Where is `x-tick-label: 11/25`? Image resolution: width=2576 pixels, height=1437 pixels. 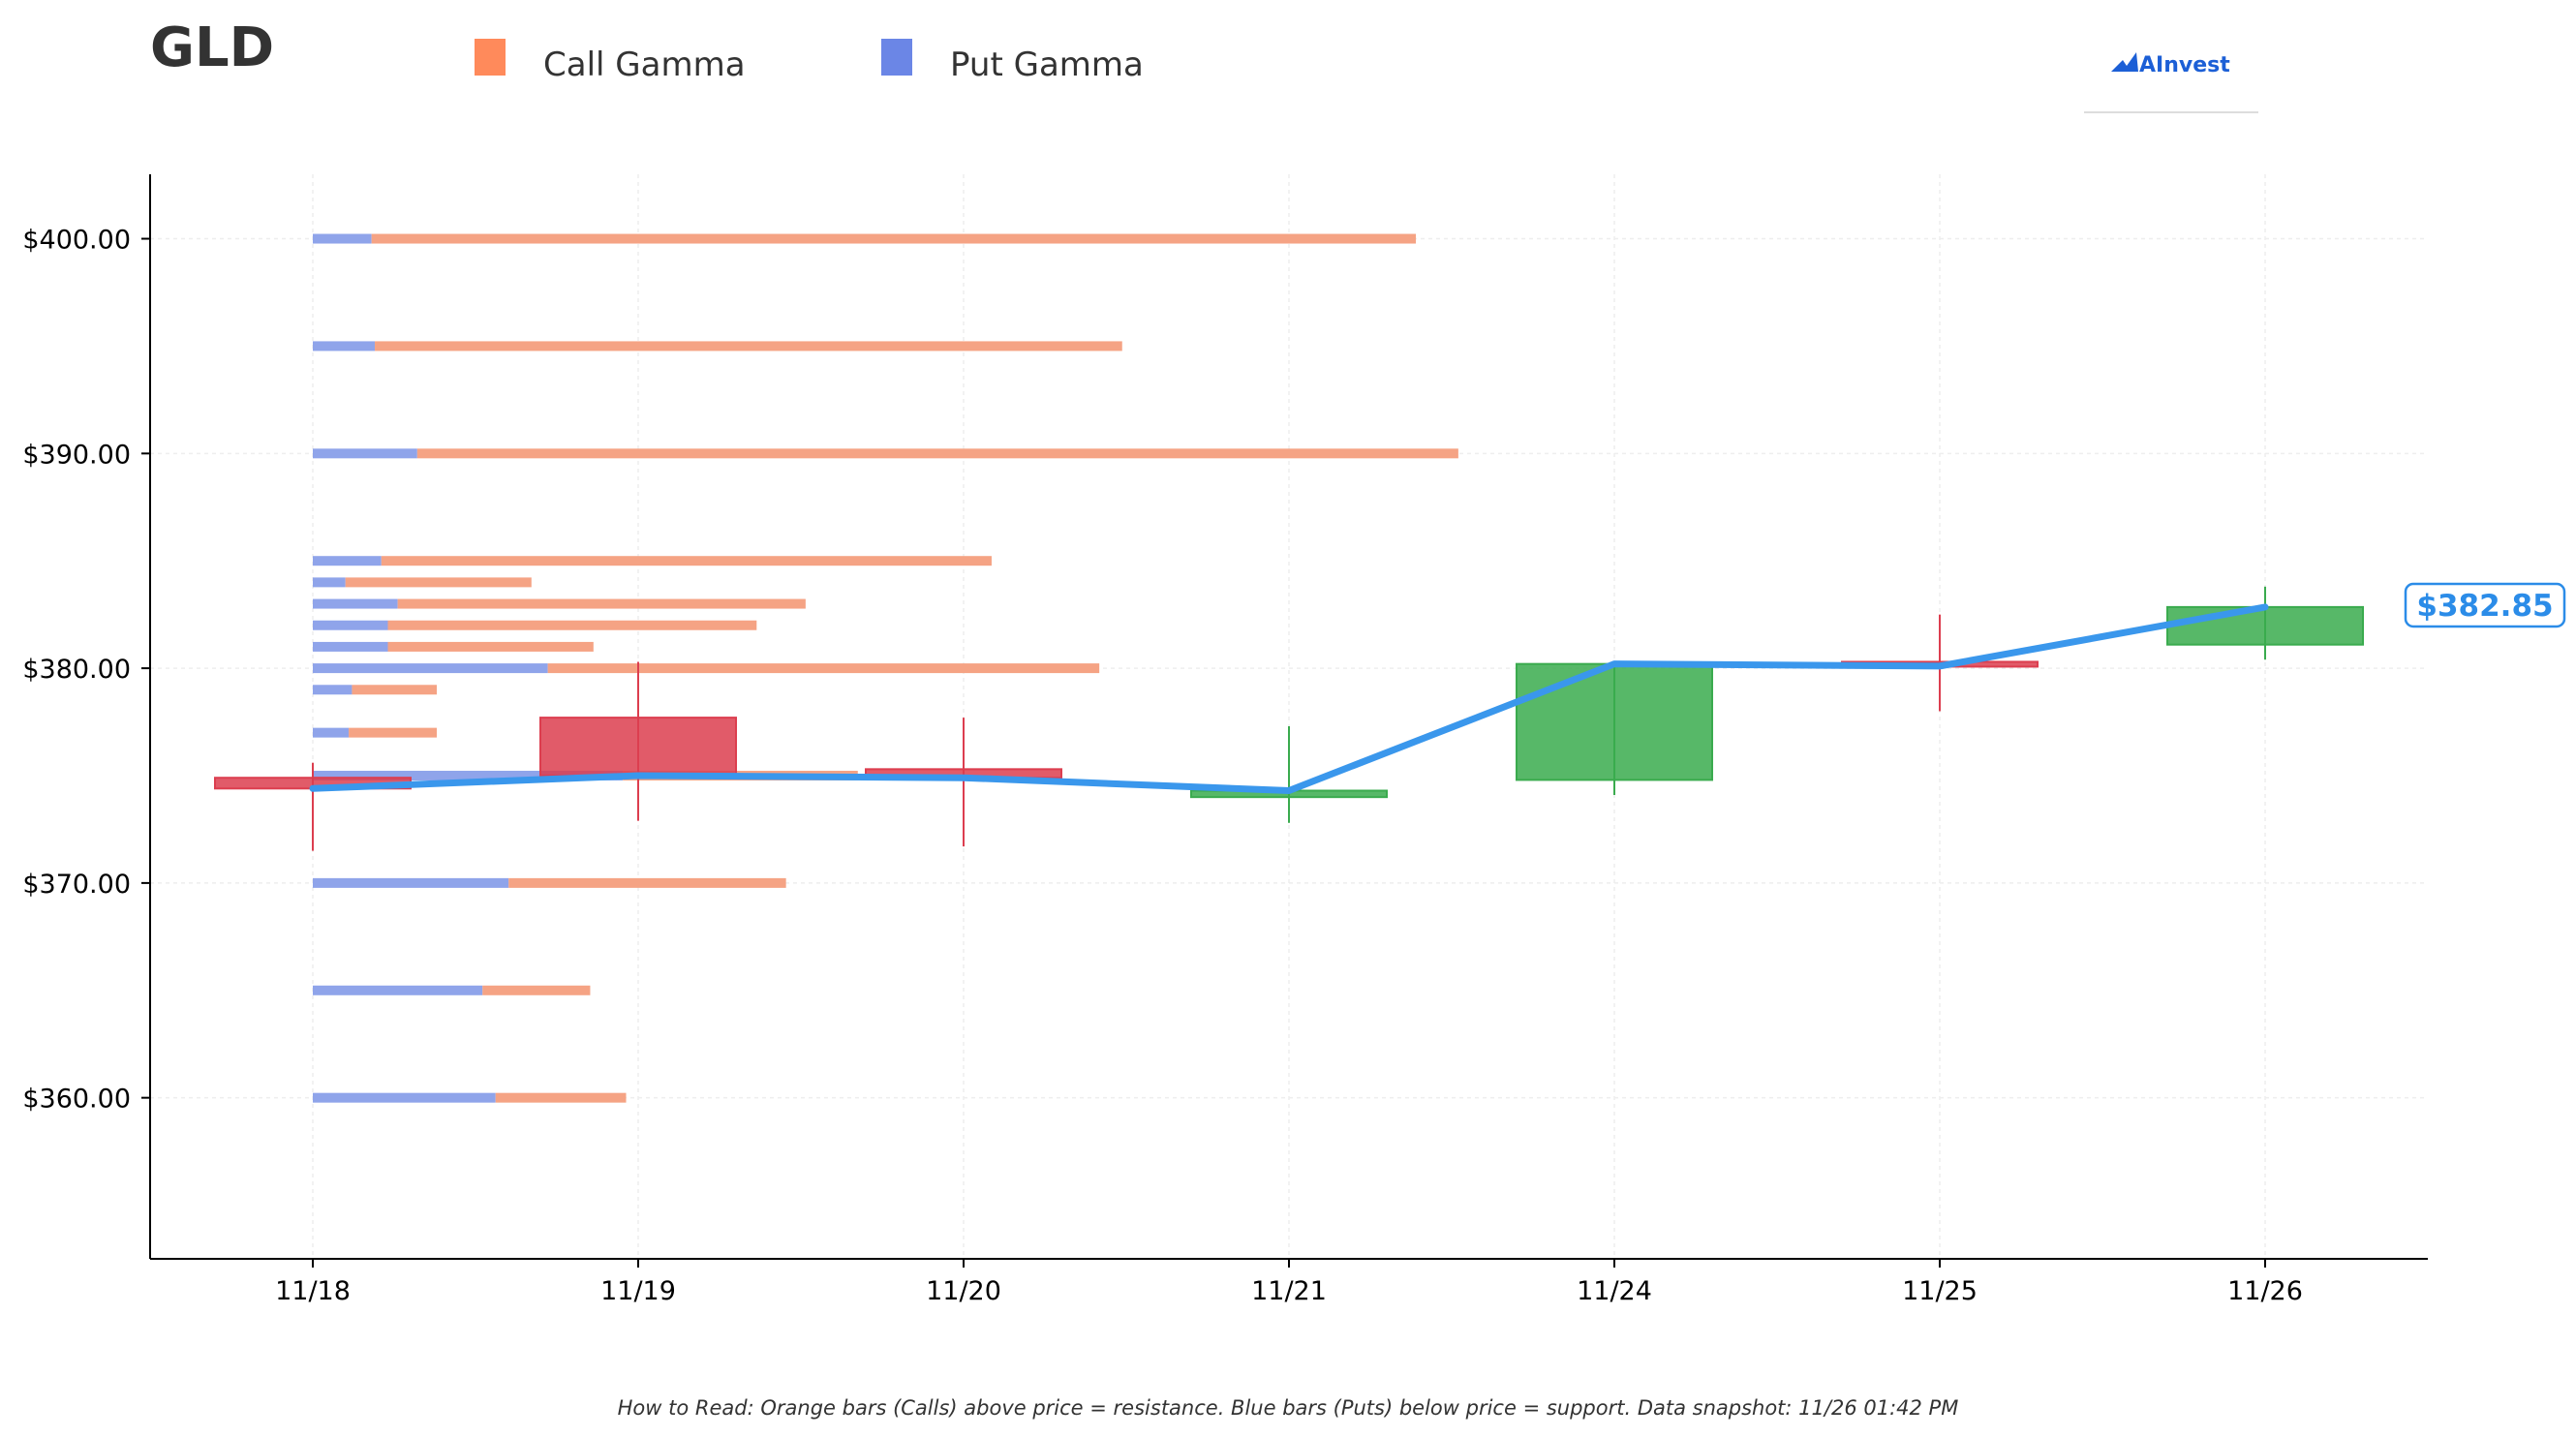
x-tick-label: 11/25 is located at coordinates (1940, 1291).